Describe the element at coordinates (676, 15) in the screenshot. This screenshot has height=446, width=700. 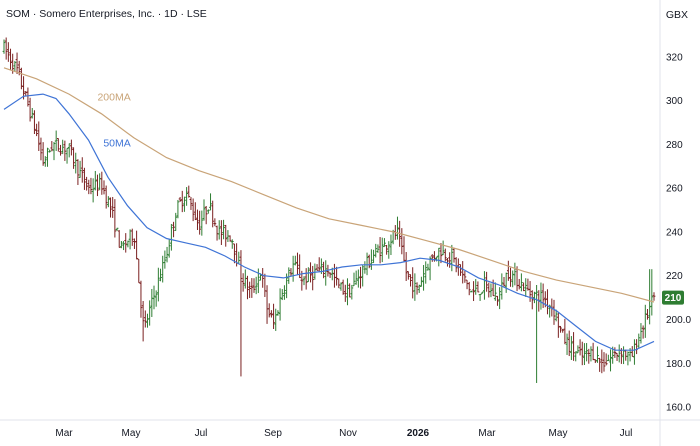
I see `currency-label: GBX` at that location.